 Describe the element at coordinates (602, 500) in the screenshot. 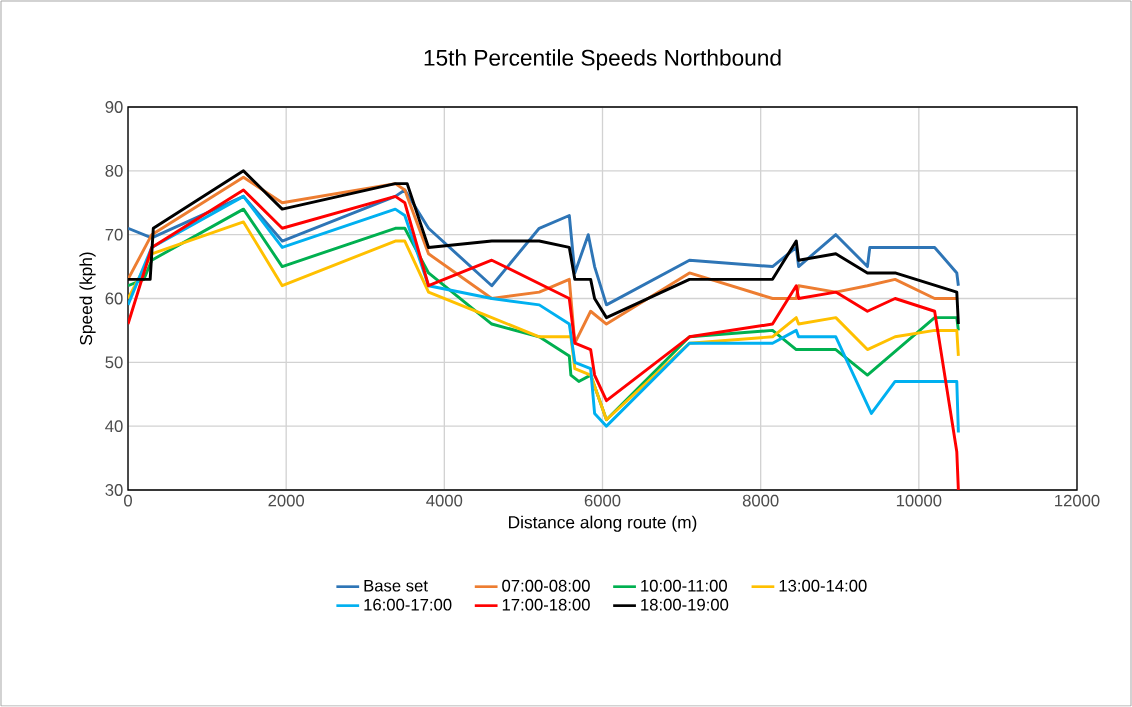

I see `x-tick-label: 6000` at that location.